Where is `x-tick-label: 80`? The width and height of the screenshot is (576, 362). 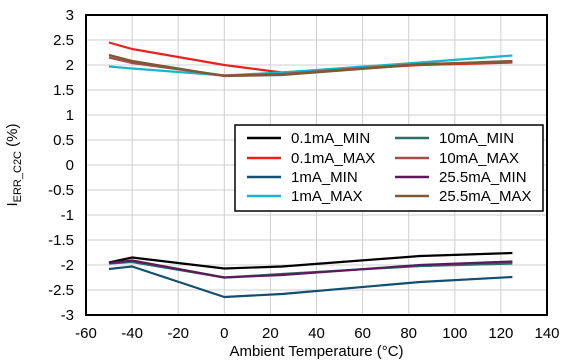 x-tick-label: 80 is located at coordinates (408, 333).